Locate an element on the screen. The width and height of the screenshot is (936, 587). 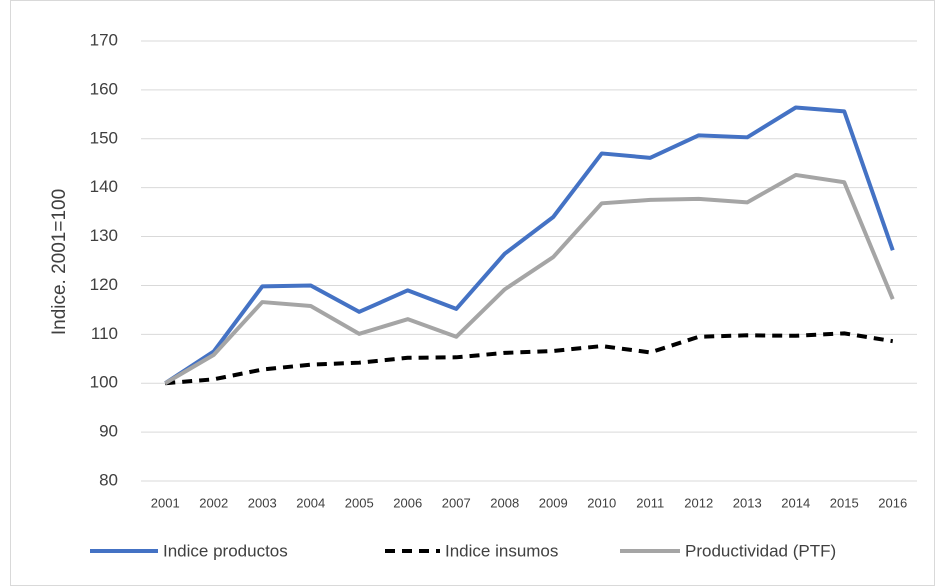
legend-label: Indice productos is located at coordinates (225, 550).